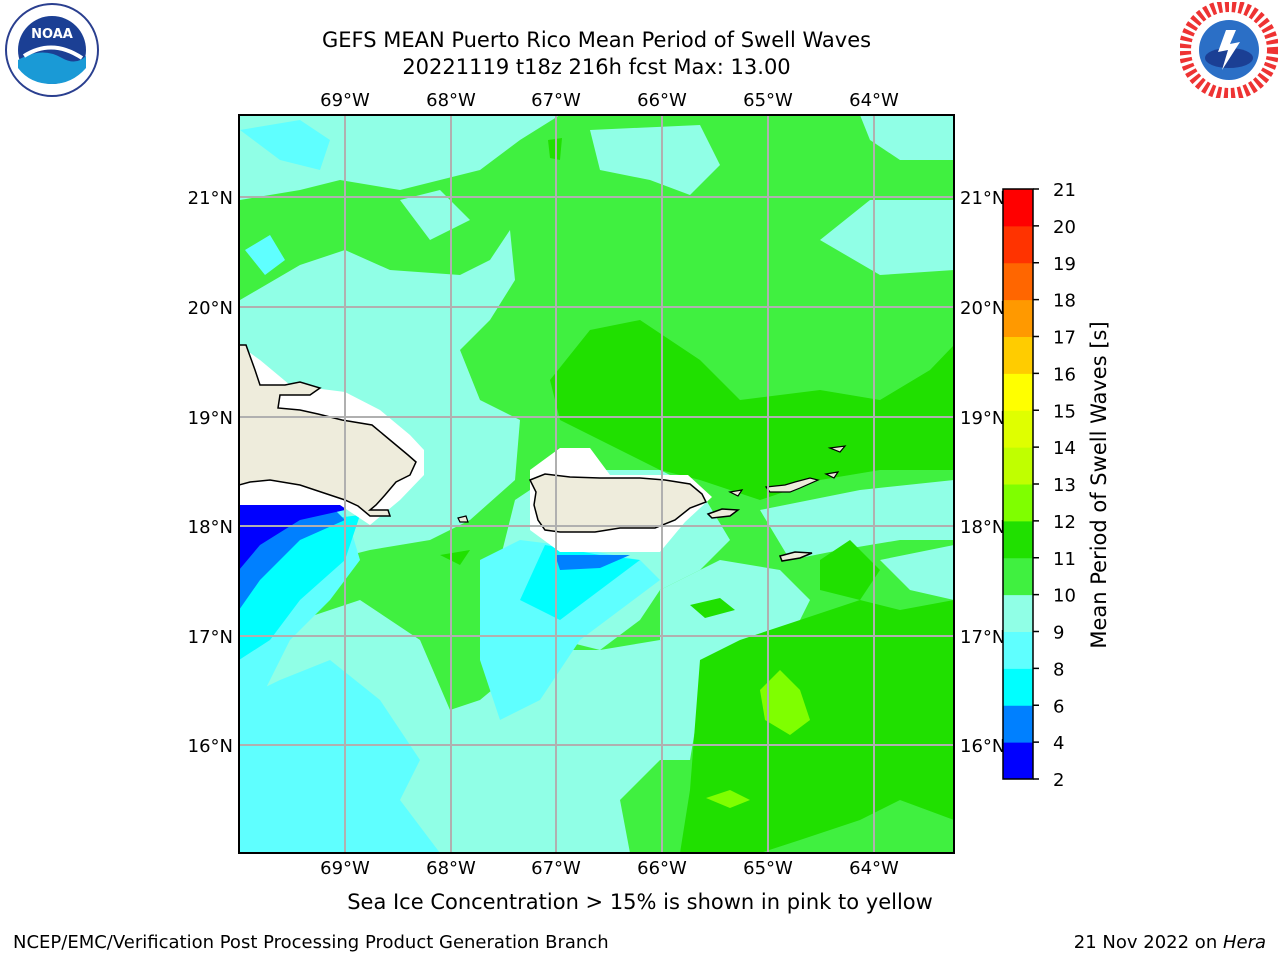  I want to click on footer-machine: Hera, so click(1244, 942).